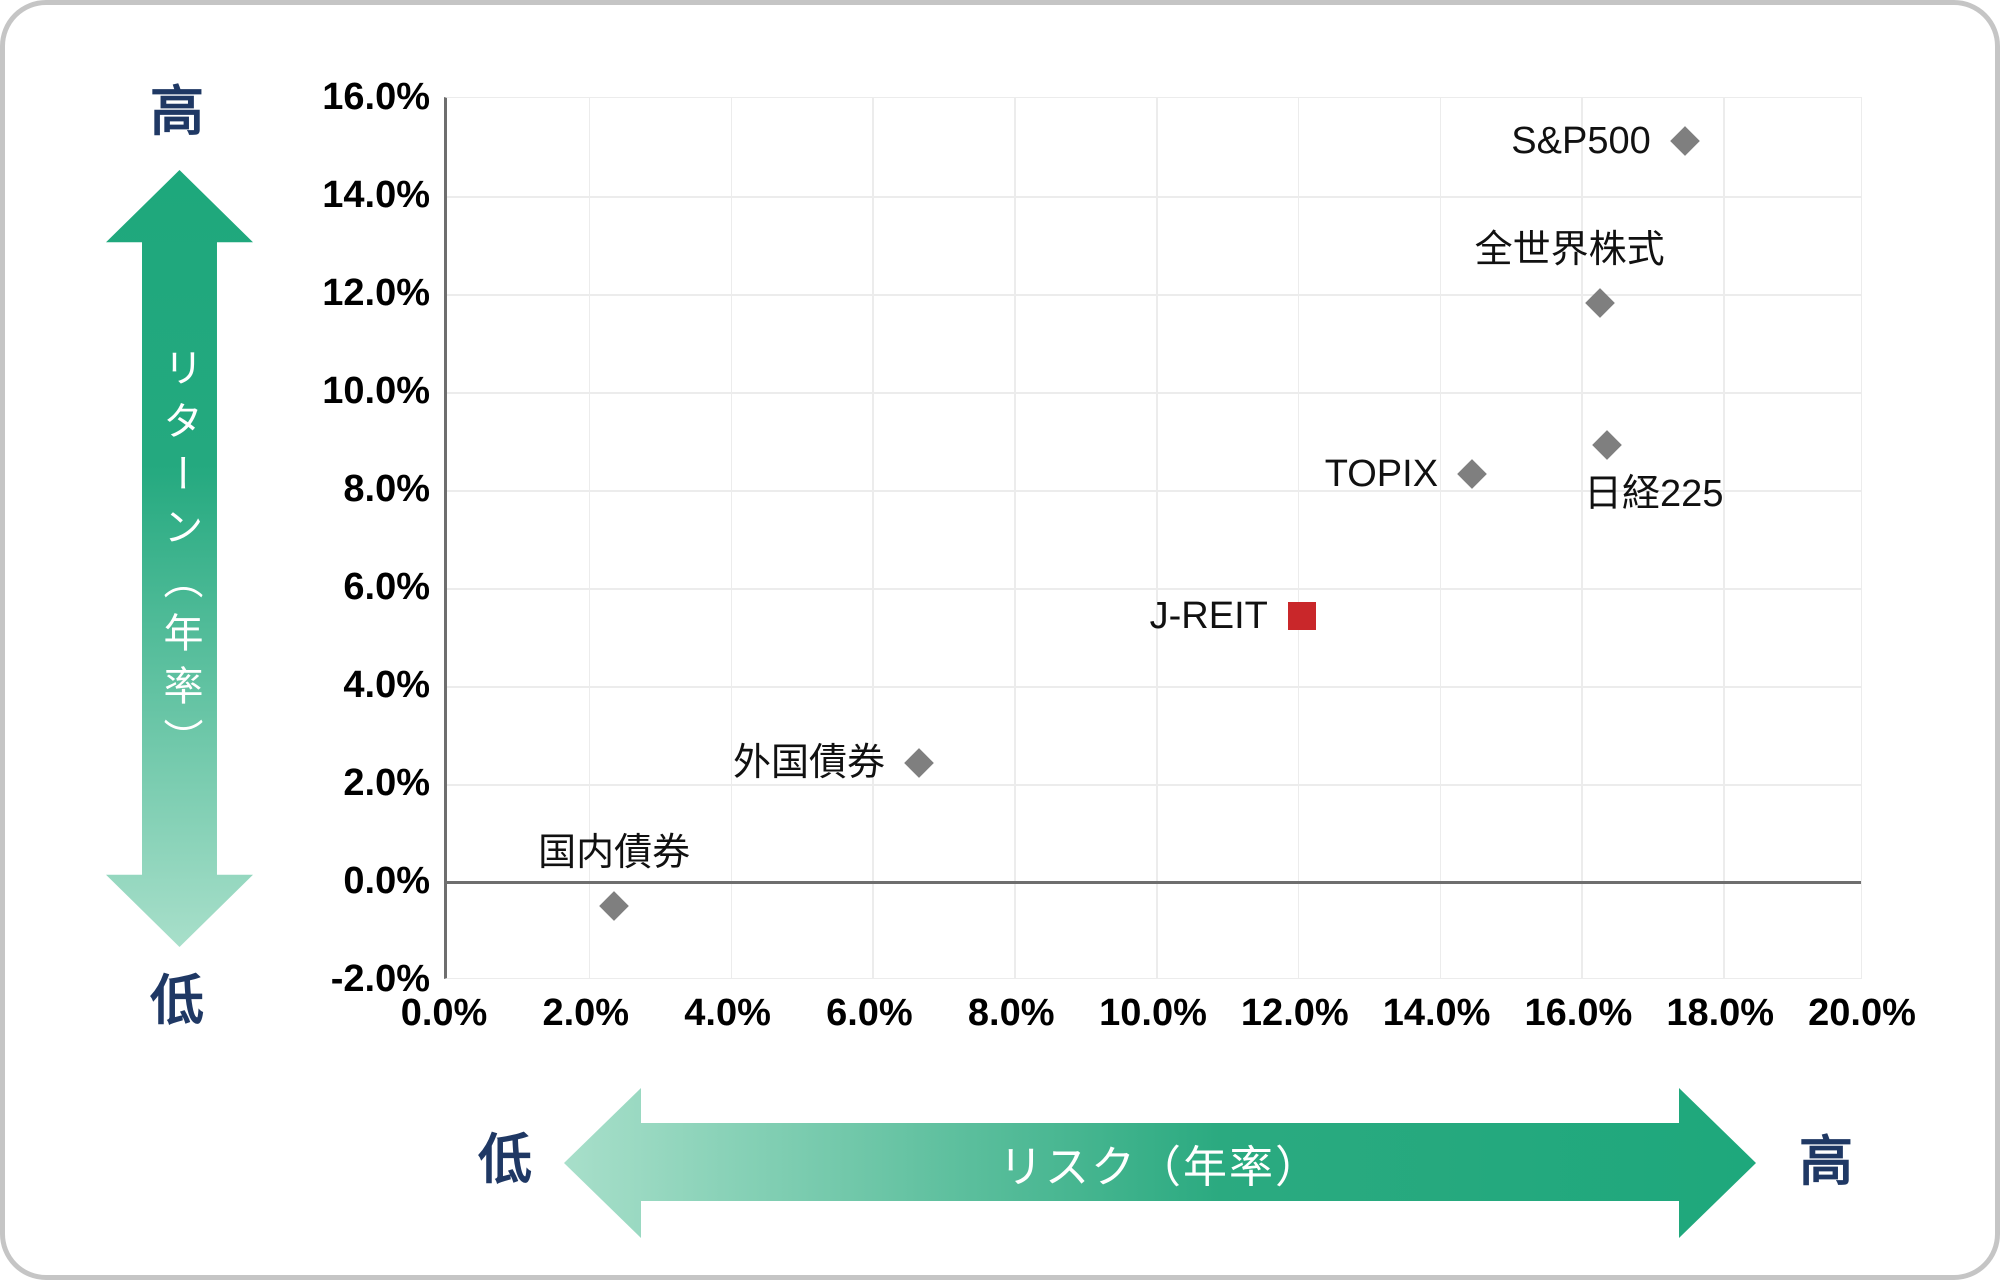  I want to click on return-high-label: 高, so click(177, 112).